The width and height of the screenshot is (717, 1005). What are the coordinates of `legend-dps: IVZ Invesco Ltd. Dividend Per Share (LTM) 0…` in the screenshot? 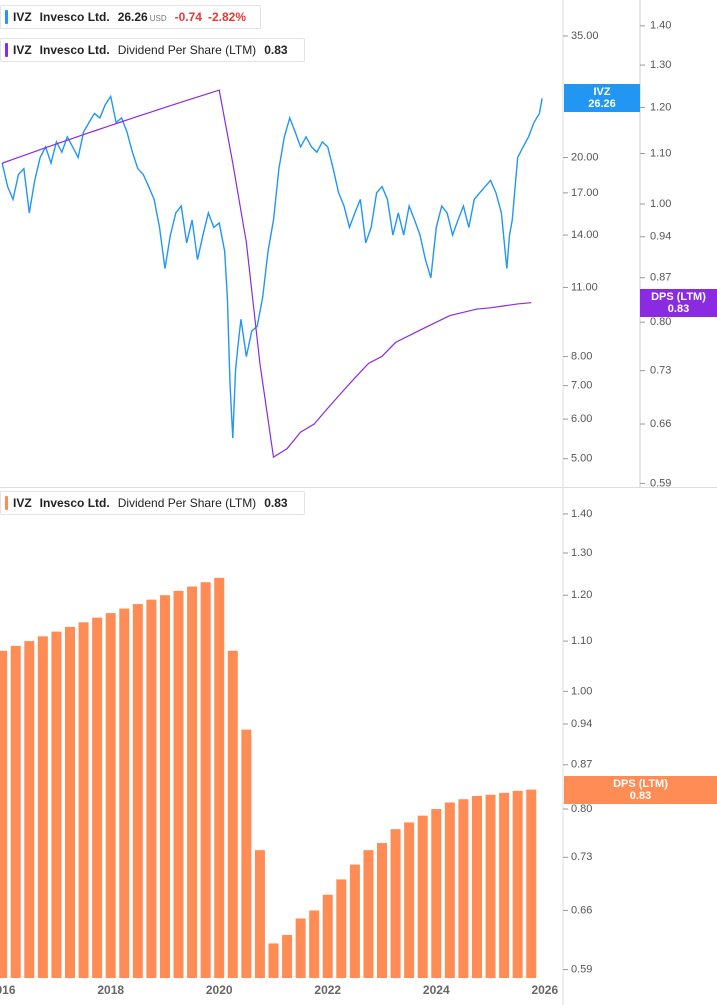 It's located at (152, 50).